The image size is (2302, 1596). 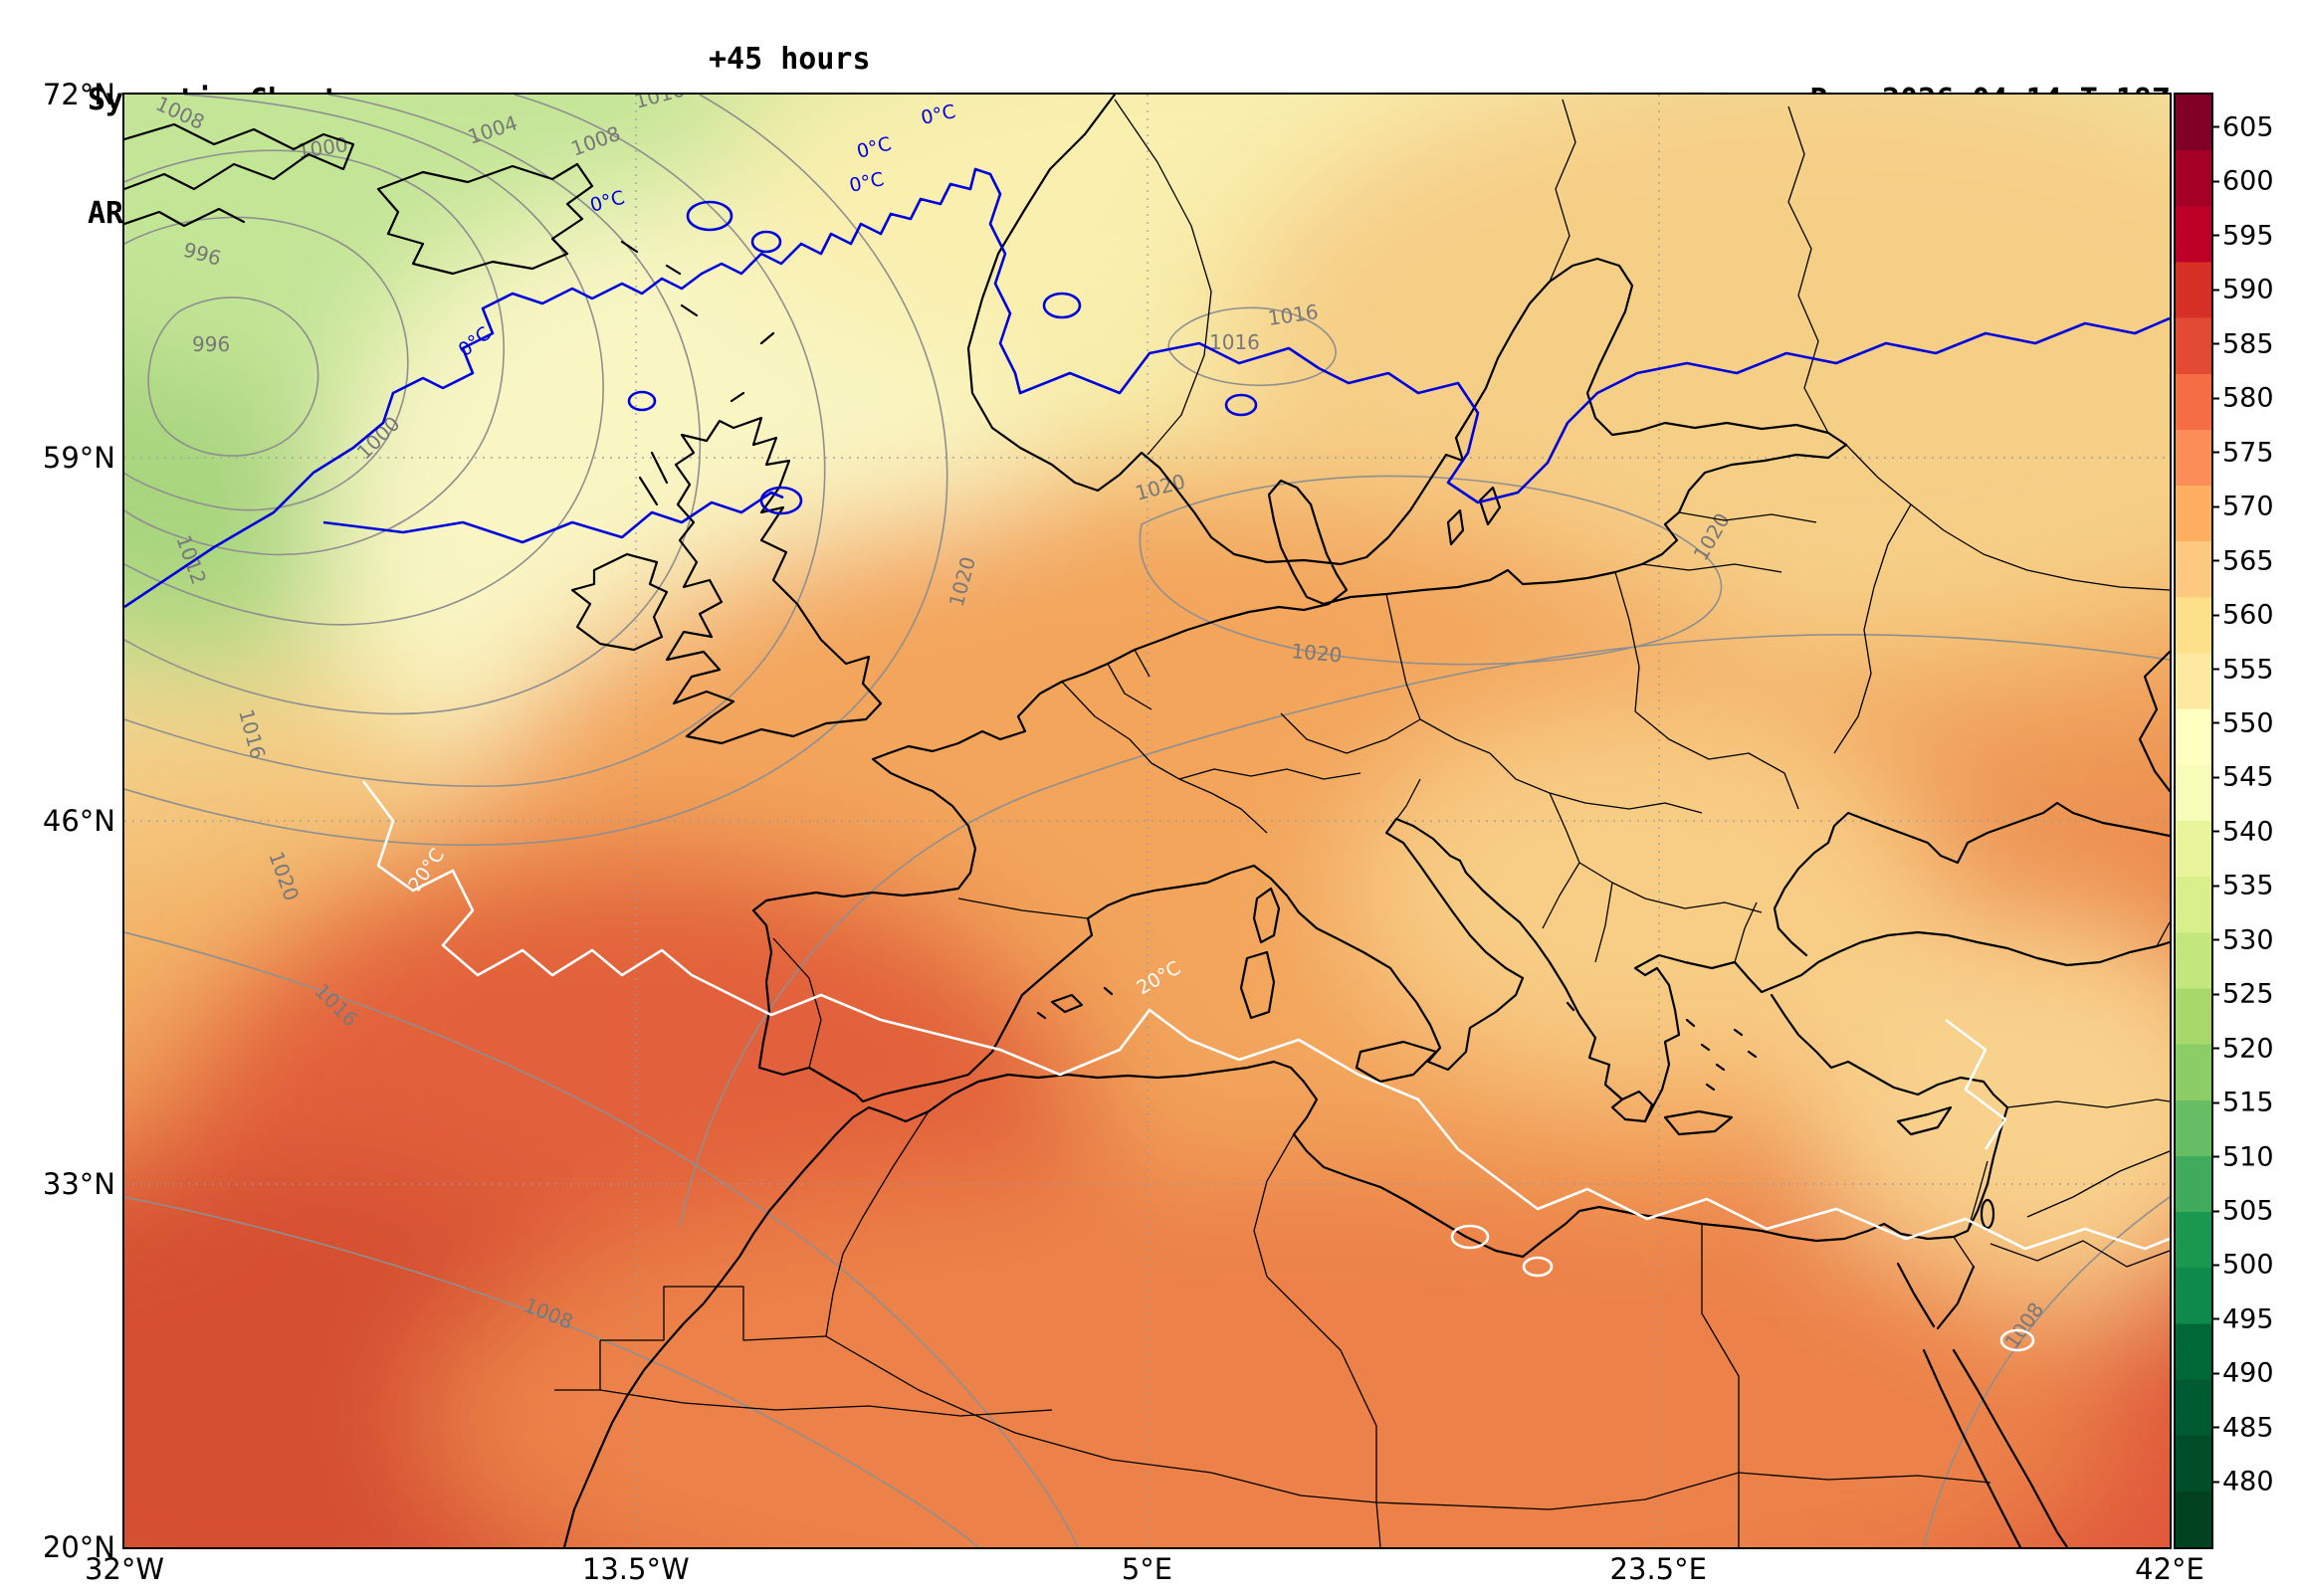 What do you see at coordinates (790, 60) in the screenshot?
I see `lead-time-label: +45 hours` at bounding box center [790, 60].